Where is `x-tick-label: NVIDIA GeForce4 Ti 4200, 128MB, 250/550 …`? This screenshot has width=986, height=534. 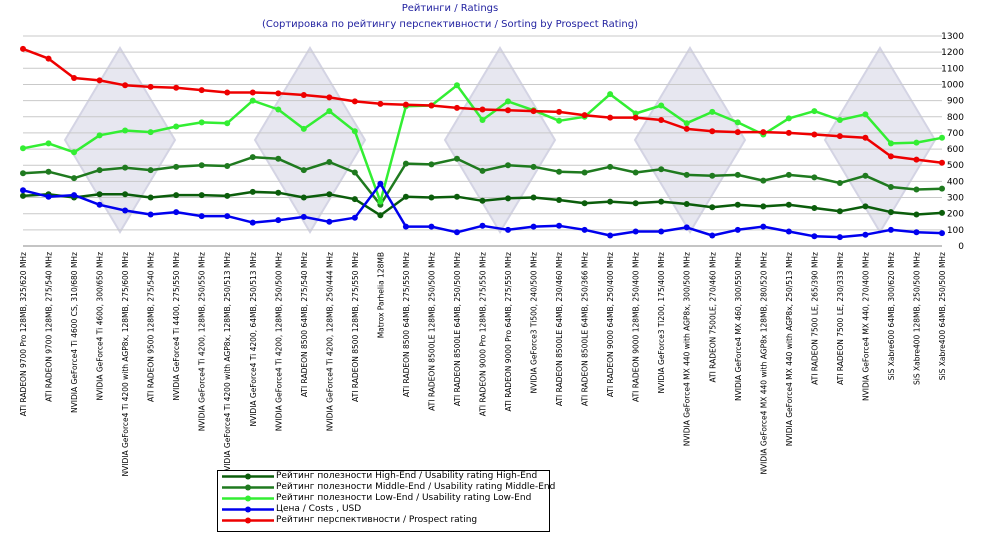
x-tick-label: NVIDIA GeForce4 Ti 4200, 128MB, 250/550 … is located at coordinates (202, 341).